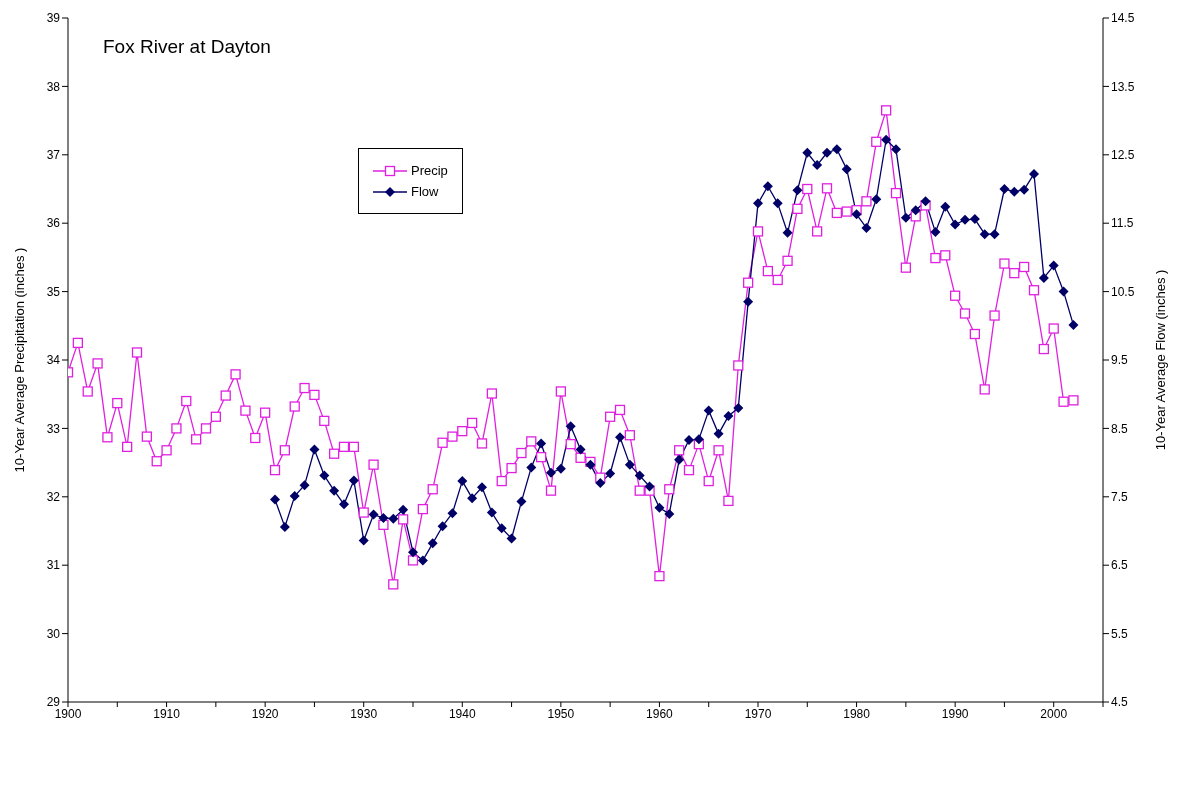 Image resolution: width=1179 pixels, height=811 pixels. What do you see at coordinates (53, 360) in the screenshot?
I see `y-tick-label: 34` at bounding box center [53, 360].